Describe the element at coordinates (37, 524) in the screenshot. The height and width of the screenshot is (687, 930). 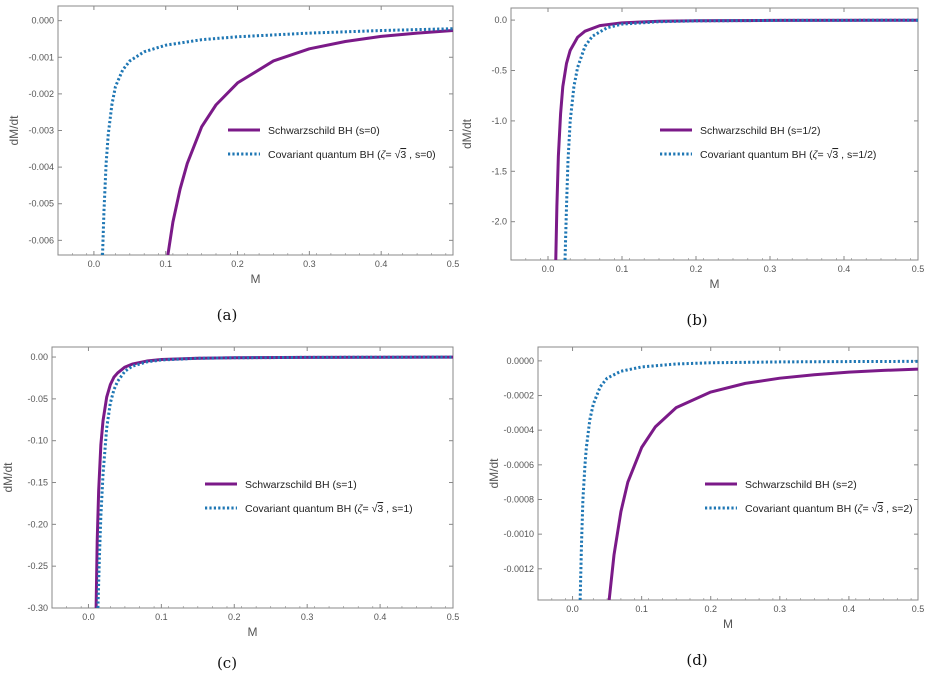
I see `y-tick-label: -0.20` at that location.